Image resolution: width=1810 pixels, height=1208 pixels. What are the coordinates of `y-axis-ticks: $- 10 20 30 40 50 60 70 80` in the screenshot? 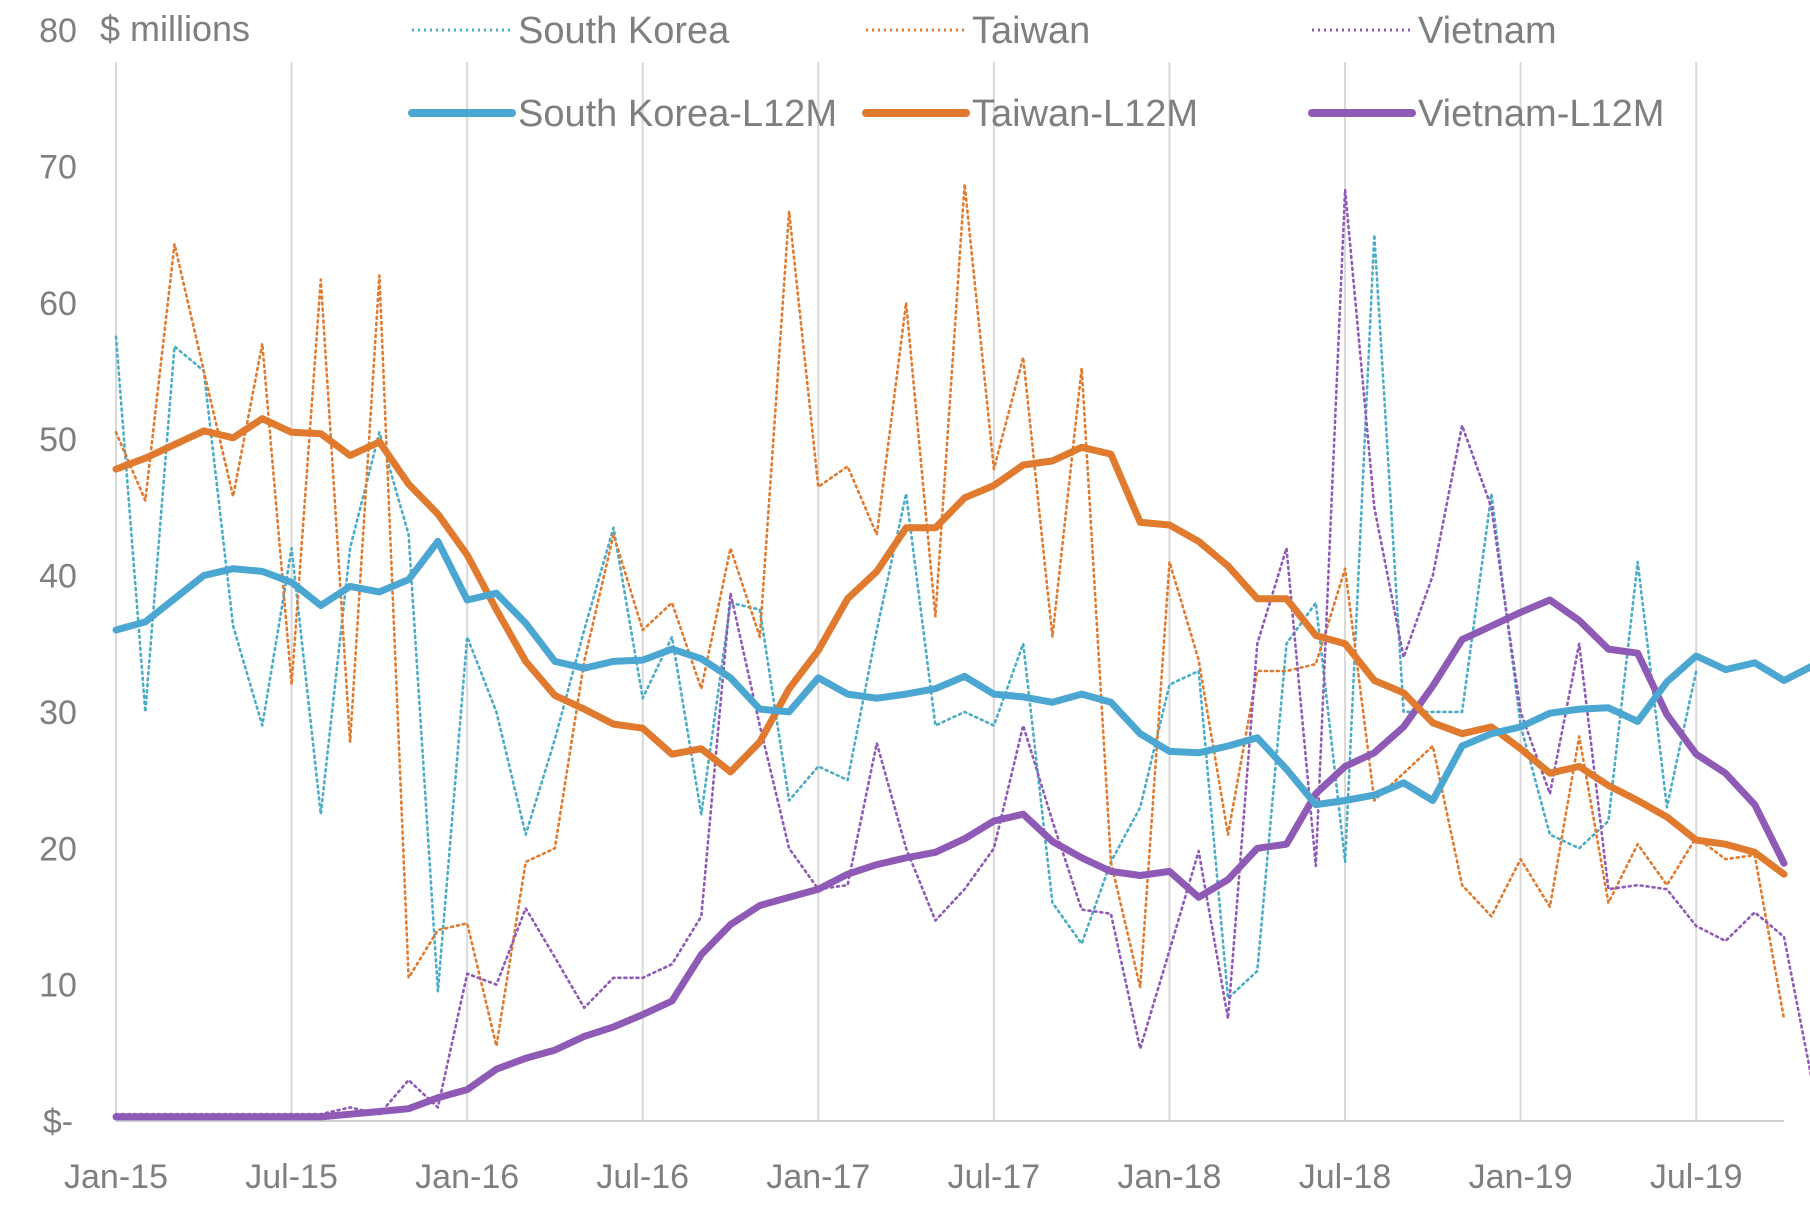 It's located at (58, 576).